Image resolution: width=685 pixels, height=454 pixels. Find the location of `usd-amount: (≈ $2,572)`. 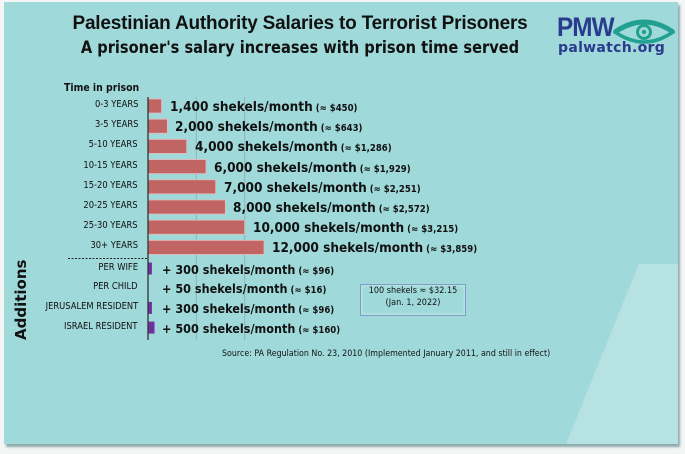

usd-amount: (≈ $2,572) is located at coordinates (403, 209).